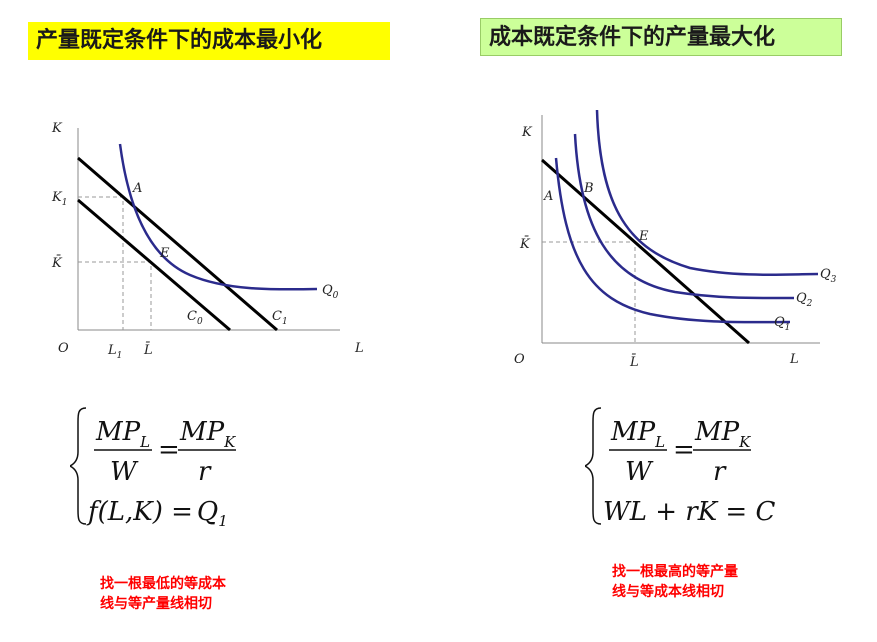 The width and height of the screenshot is (877, 642). I want to click on right-tick-lbar: L̄, so click(634, 362).